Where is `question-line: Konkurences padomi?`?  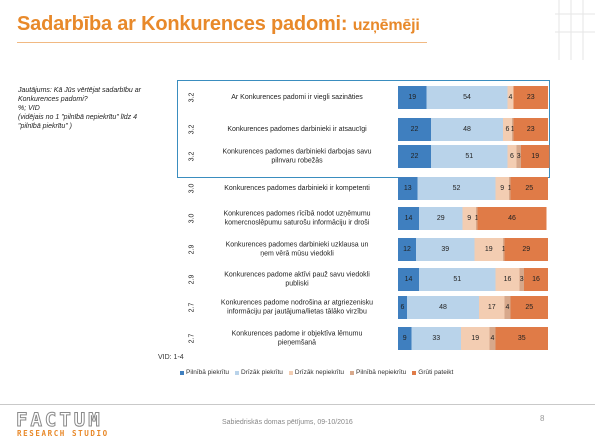
question-line: Konkurences padomi? is located at coordinates (53, 99).